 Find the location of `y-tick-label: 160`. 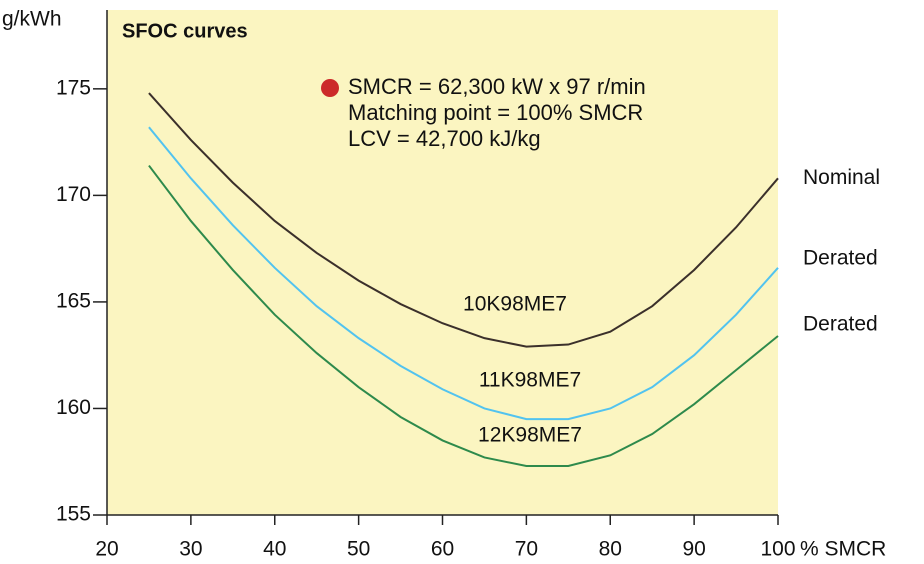

y-tick-label: 160 is located at coordinates (73, 407).